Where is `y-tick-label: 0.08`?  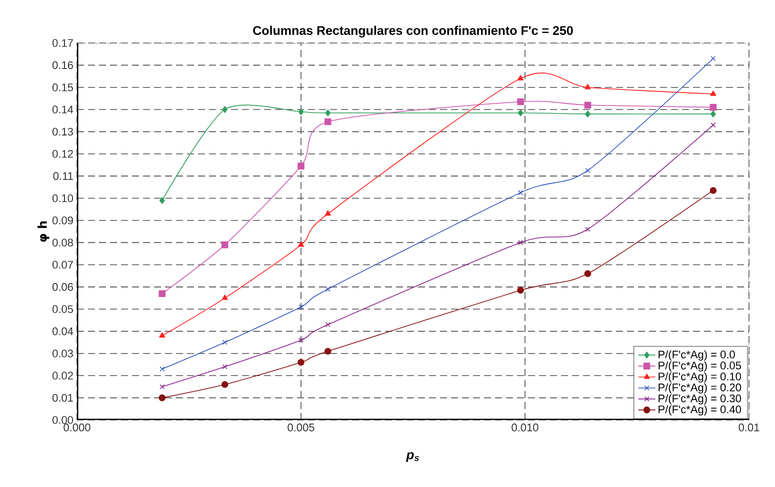 y-tick-label: 0.08 is located at coordinates (62, 242).